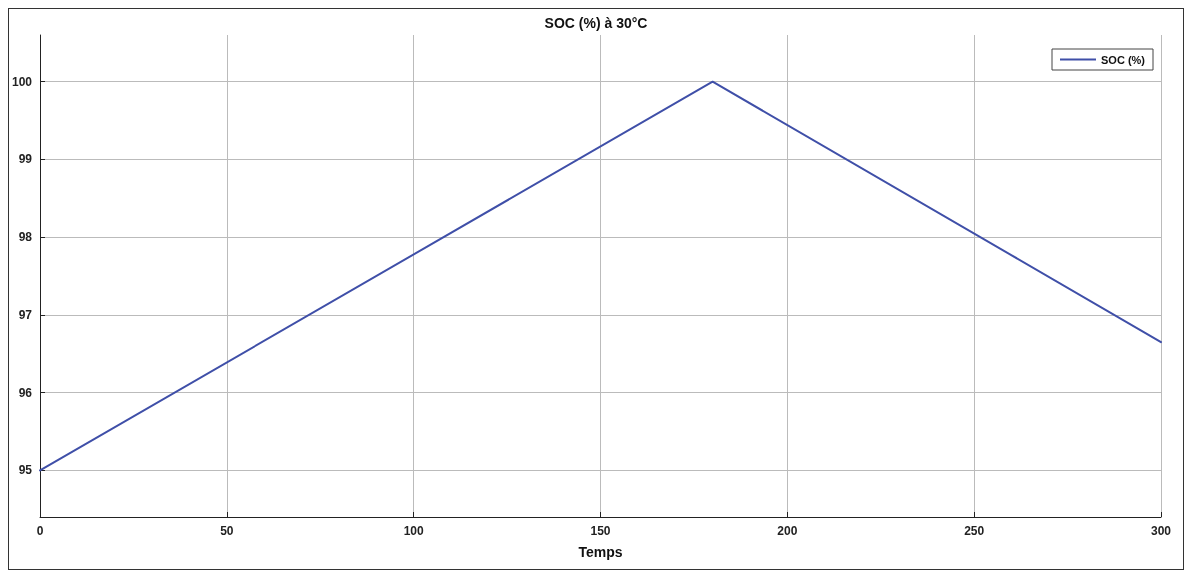 The width and height of the screenshot is (1196, 582). Describe the element at coordinates (596, 23) in the screenshot. I see `chart-title: SOC (%) à 30°C` at that location.